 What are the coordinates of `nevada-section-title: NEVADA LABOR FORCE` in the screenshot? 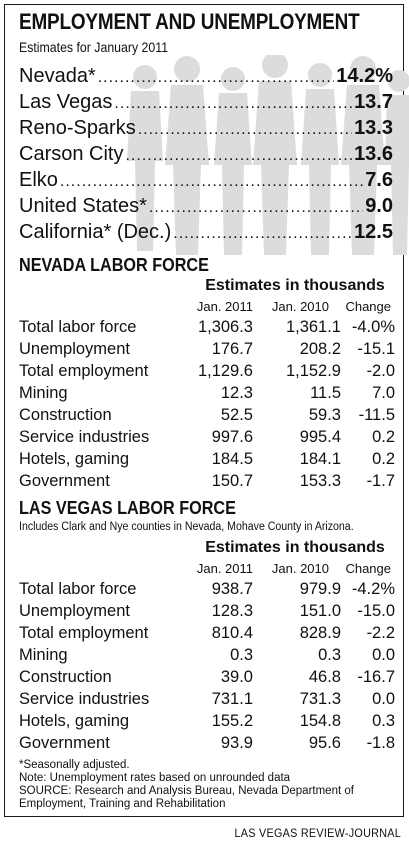 It's located at (114, 265).